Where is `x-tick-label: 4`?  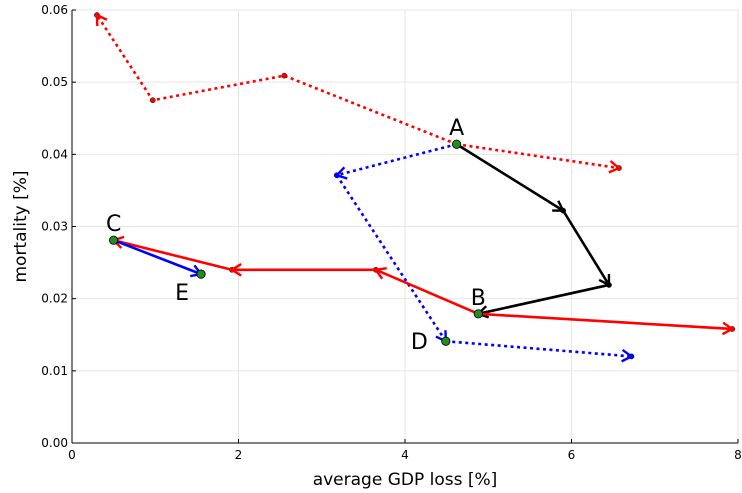
x-tick-label: 4 is located at coordinates (405, 455).